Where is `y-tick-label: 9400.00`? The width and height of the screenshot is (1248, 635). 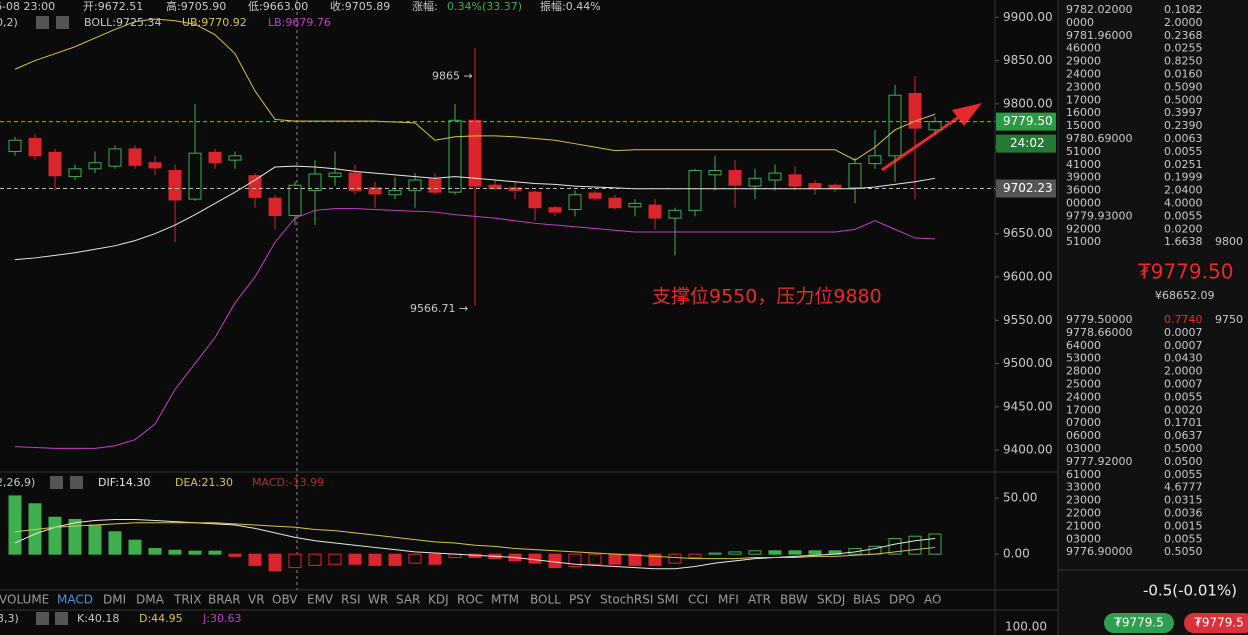 y-tick-label: 9400.00 is located at coordinates (1028, 450).